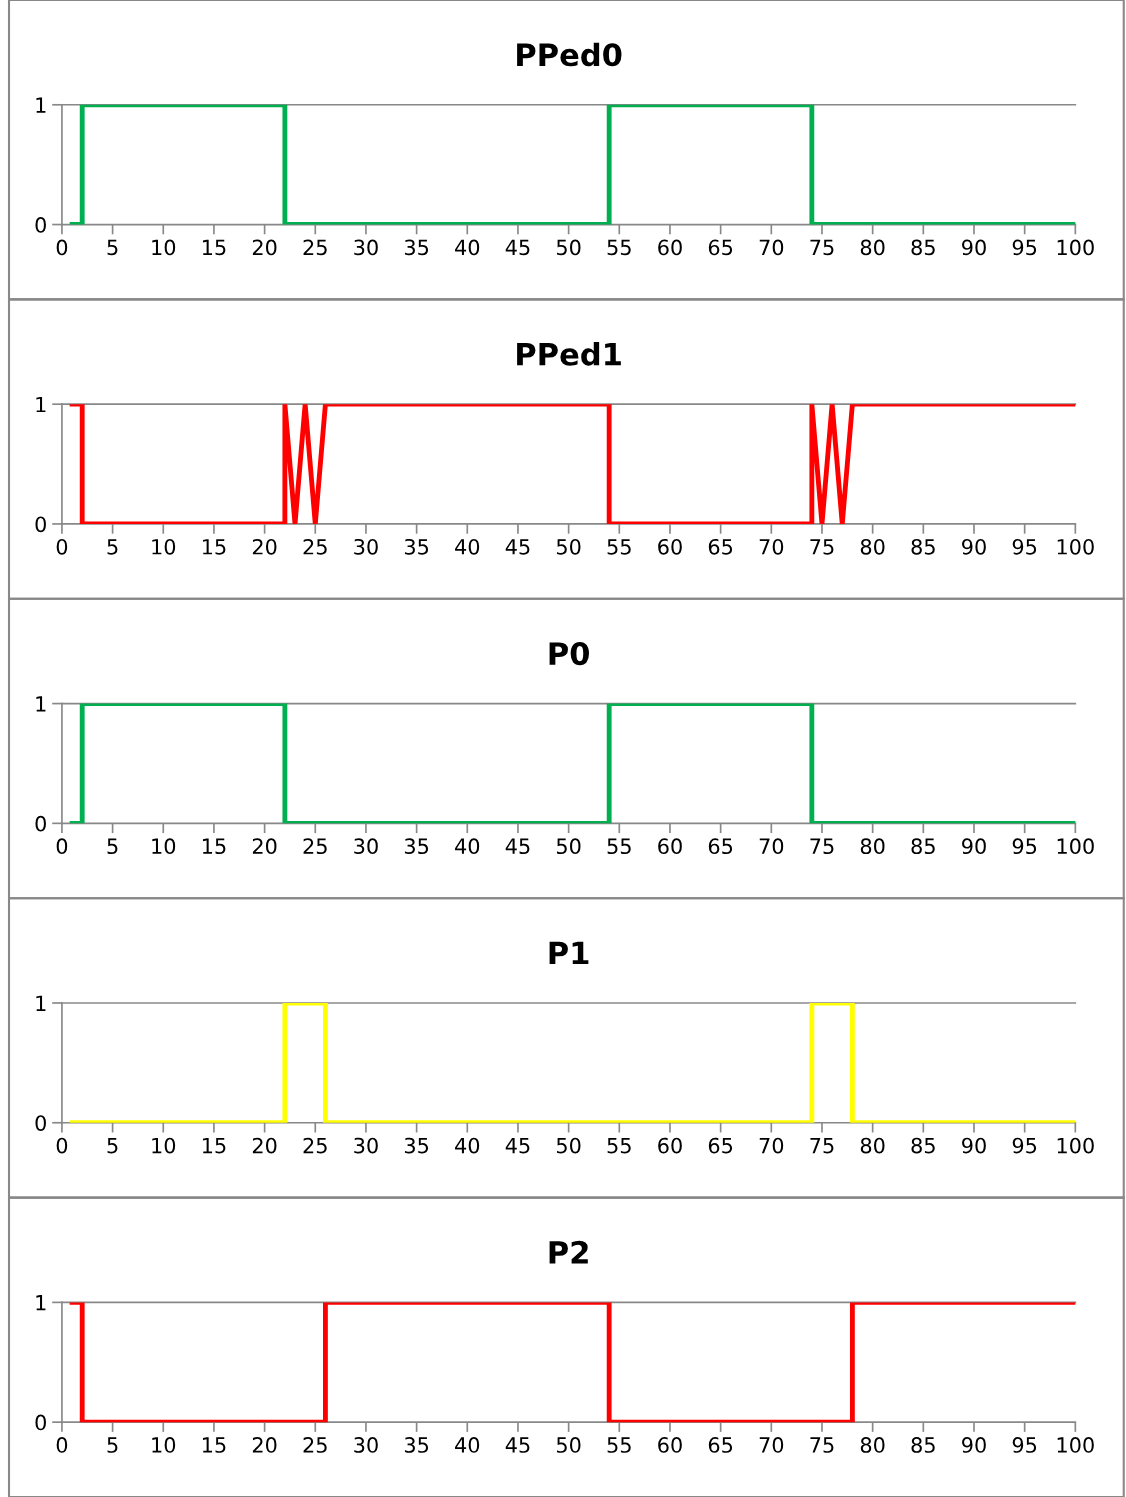 The image size is (1126, 1497). I want to click on chart-title: P1, so click(569, 953).